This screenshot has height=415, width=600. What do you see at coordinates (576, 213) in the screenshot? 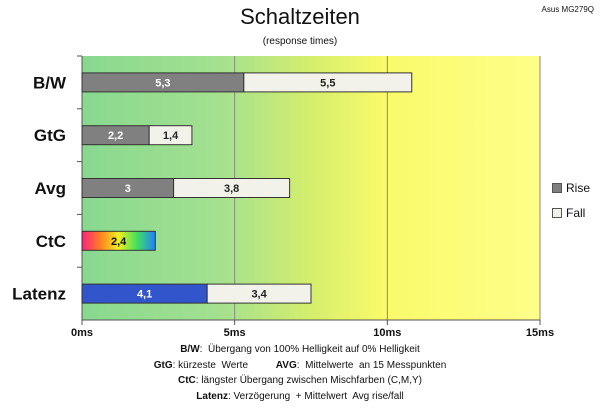
I see `legend-label: Fall` at bounding box center [576, 213].